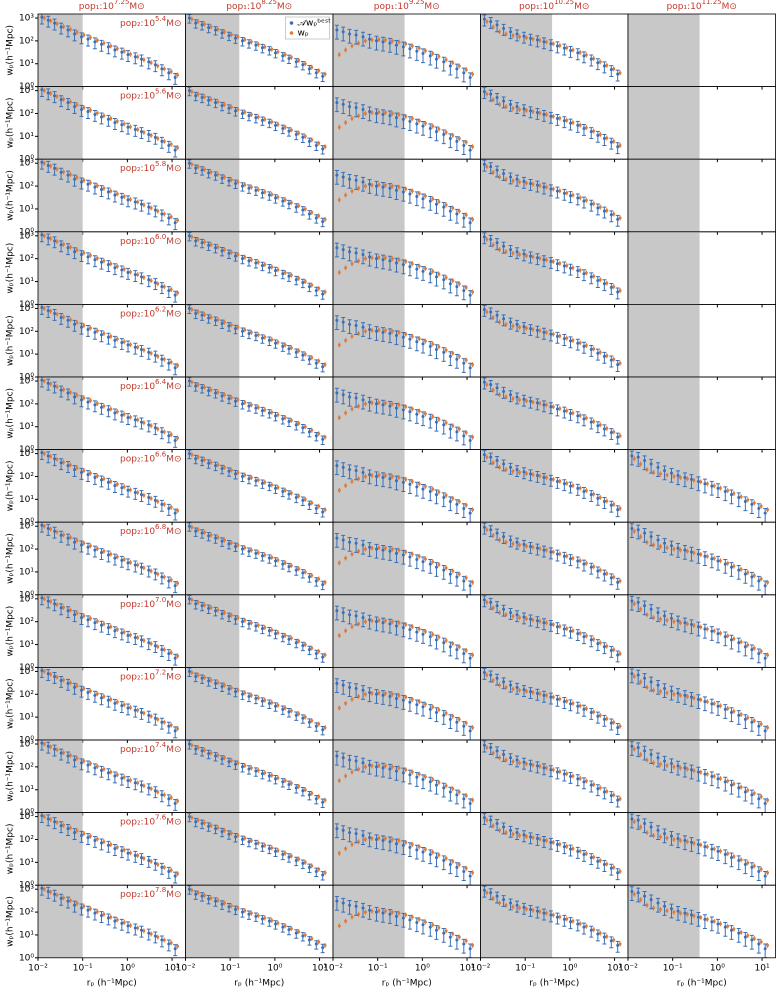 Image resolution: width=777 pixels, height=992 pixels. Describe the element at coordinates (369, 703) in the screenshot. I see `shade` at that location.